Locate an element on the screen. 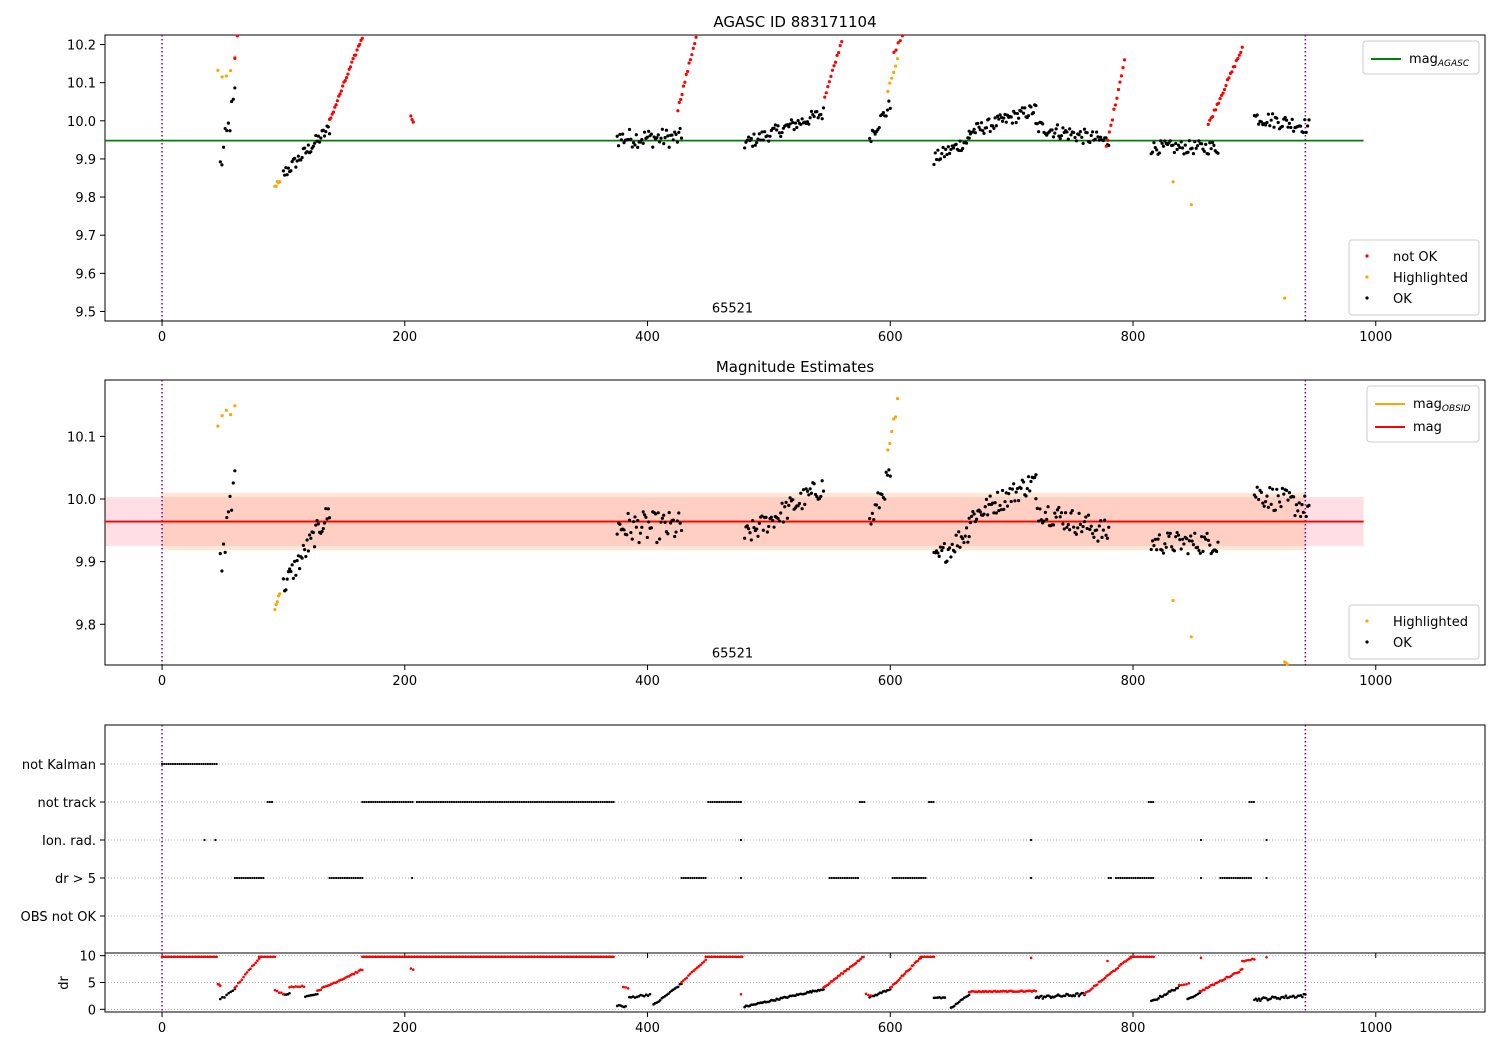  x-tick-label: 800 is located at coordinates (1133, 681).